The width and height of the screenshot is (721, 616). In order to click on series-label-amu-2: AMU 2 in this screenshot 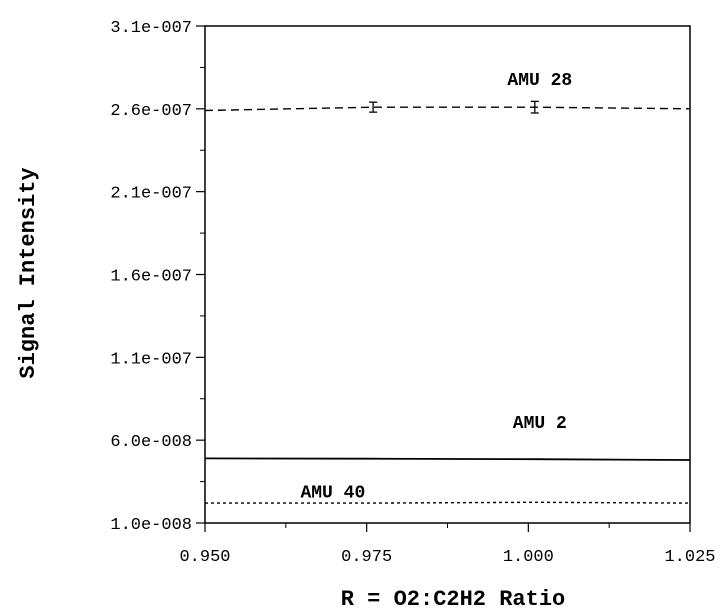, I will do `click(540, 424)`.